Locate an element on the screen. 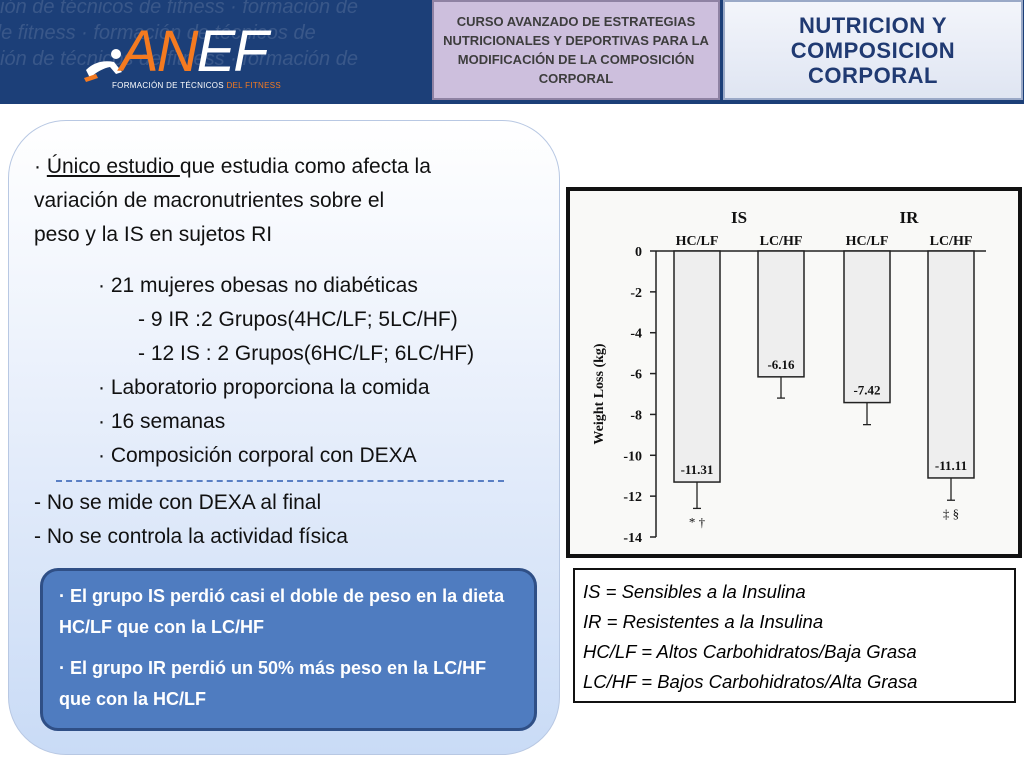 The width and height of the screenshot is (1024, 768). bar-value-label: -7.42 is located at coordinates (866, 390).